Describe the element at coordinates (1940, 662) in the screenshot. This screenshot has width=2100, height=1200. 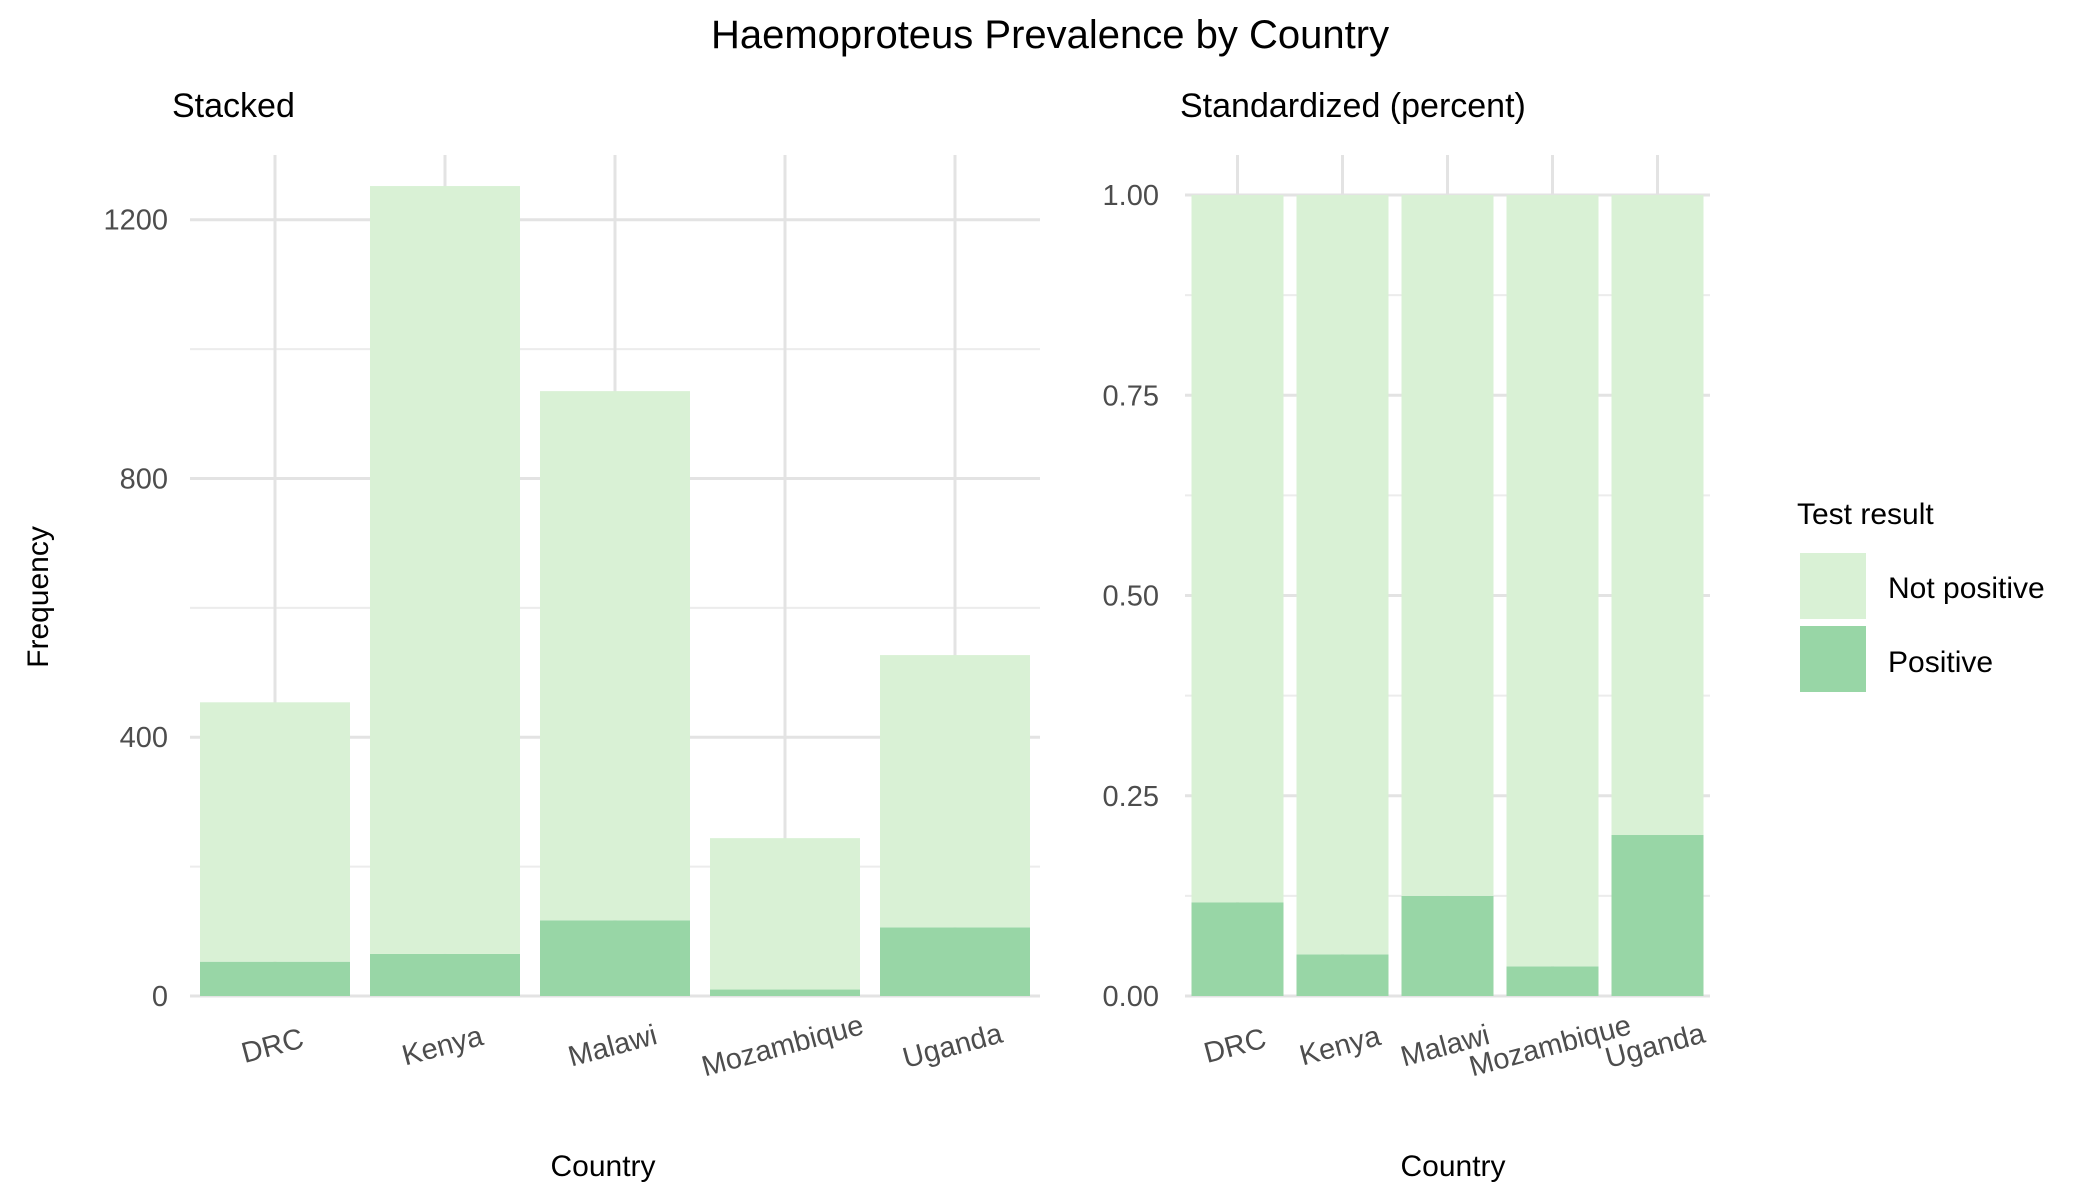
I see `legend-label-positive: Positive` at that location.